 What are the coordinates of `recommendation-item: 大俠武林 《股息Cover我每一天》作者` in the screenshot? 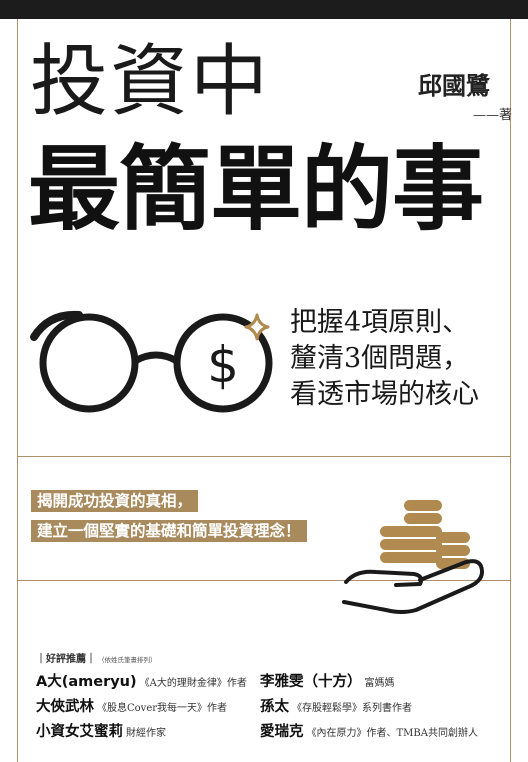 It's located at (132, 707).